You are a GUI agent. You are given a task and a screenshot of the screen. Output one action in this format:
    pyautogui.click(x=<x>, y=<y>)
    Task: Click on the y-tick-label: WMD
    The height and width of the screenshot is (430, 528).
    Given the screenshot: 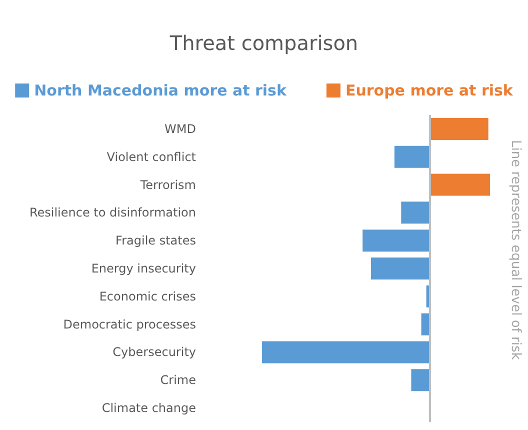 What is the action you would take?
    pyautogui.click(x=180, y=129)
    